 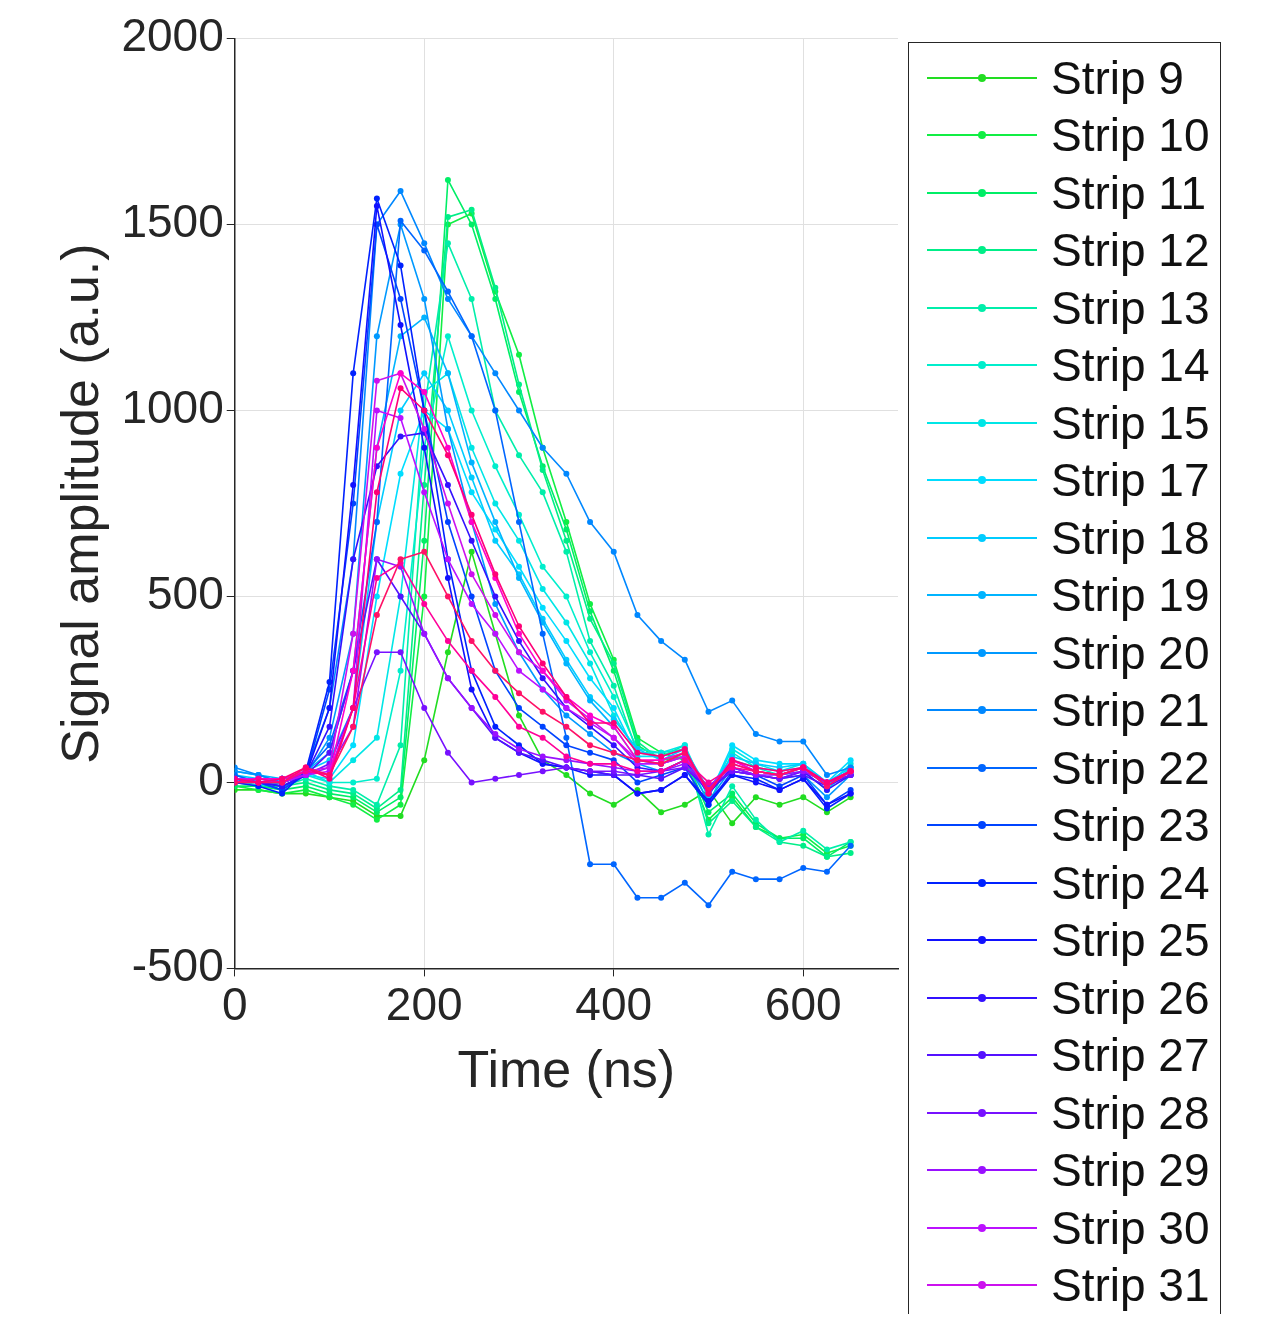 What do you see at coordinates (172, 221) in the screenshot?
I see `y-tick-label: 1500` at bounding box center [172, 221].